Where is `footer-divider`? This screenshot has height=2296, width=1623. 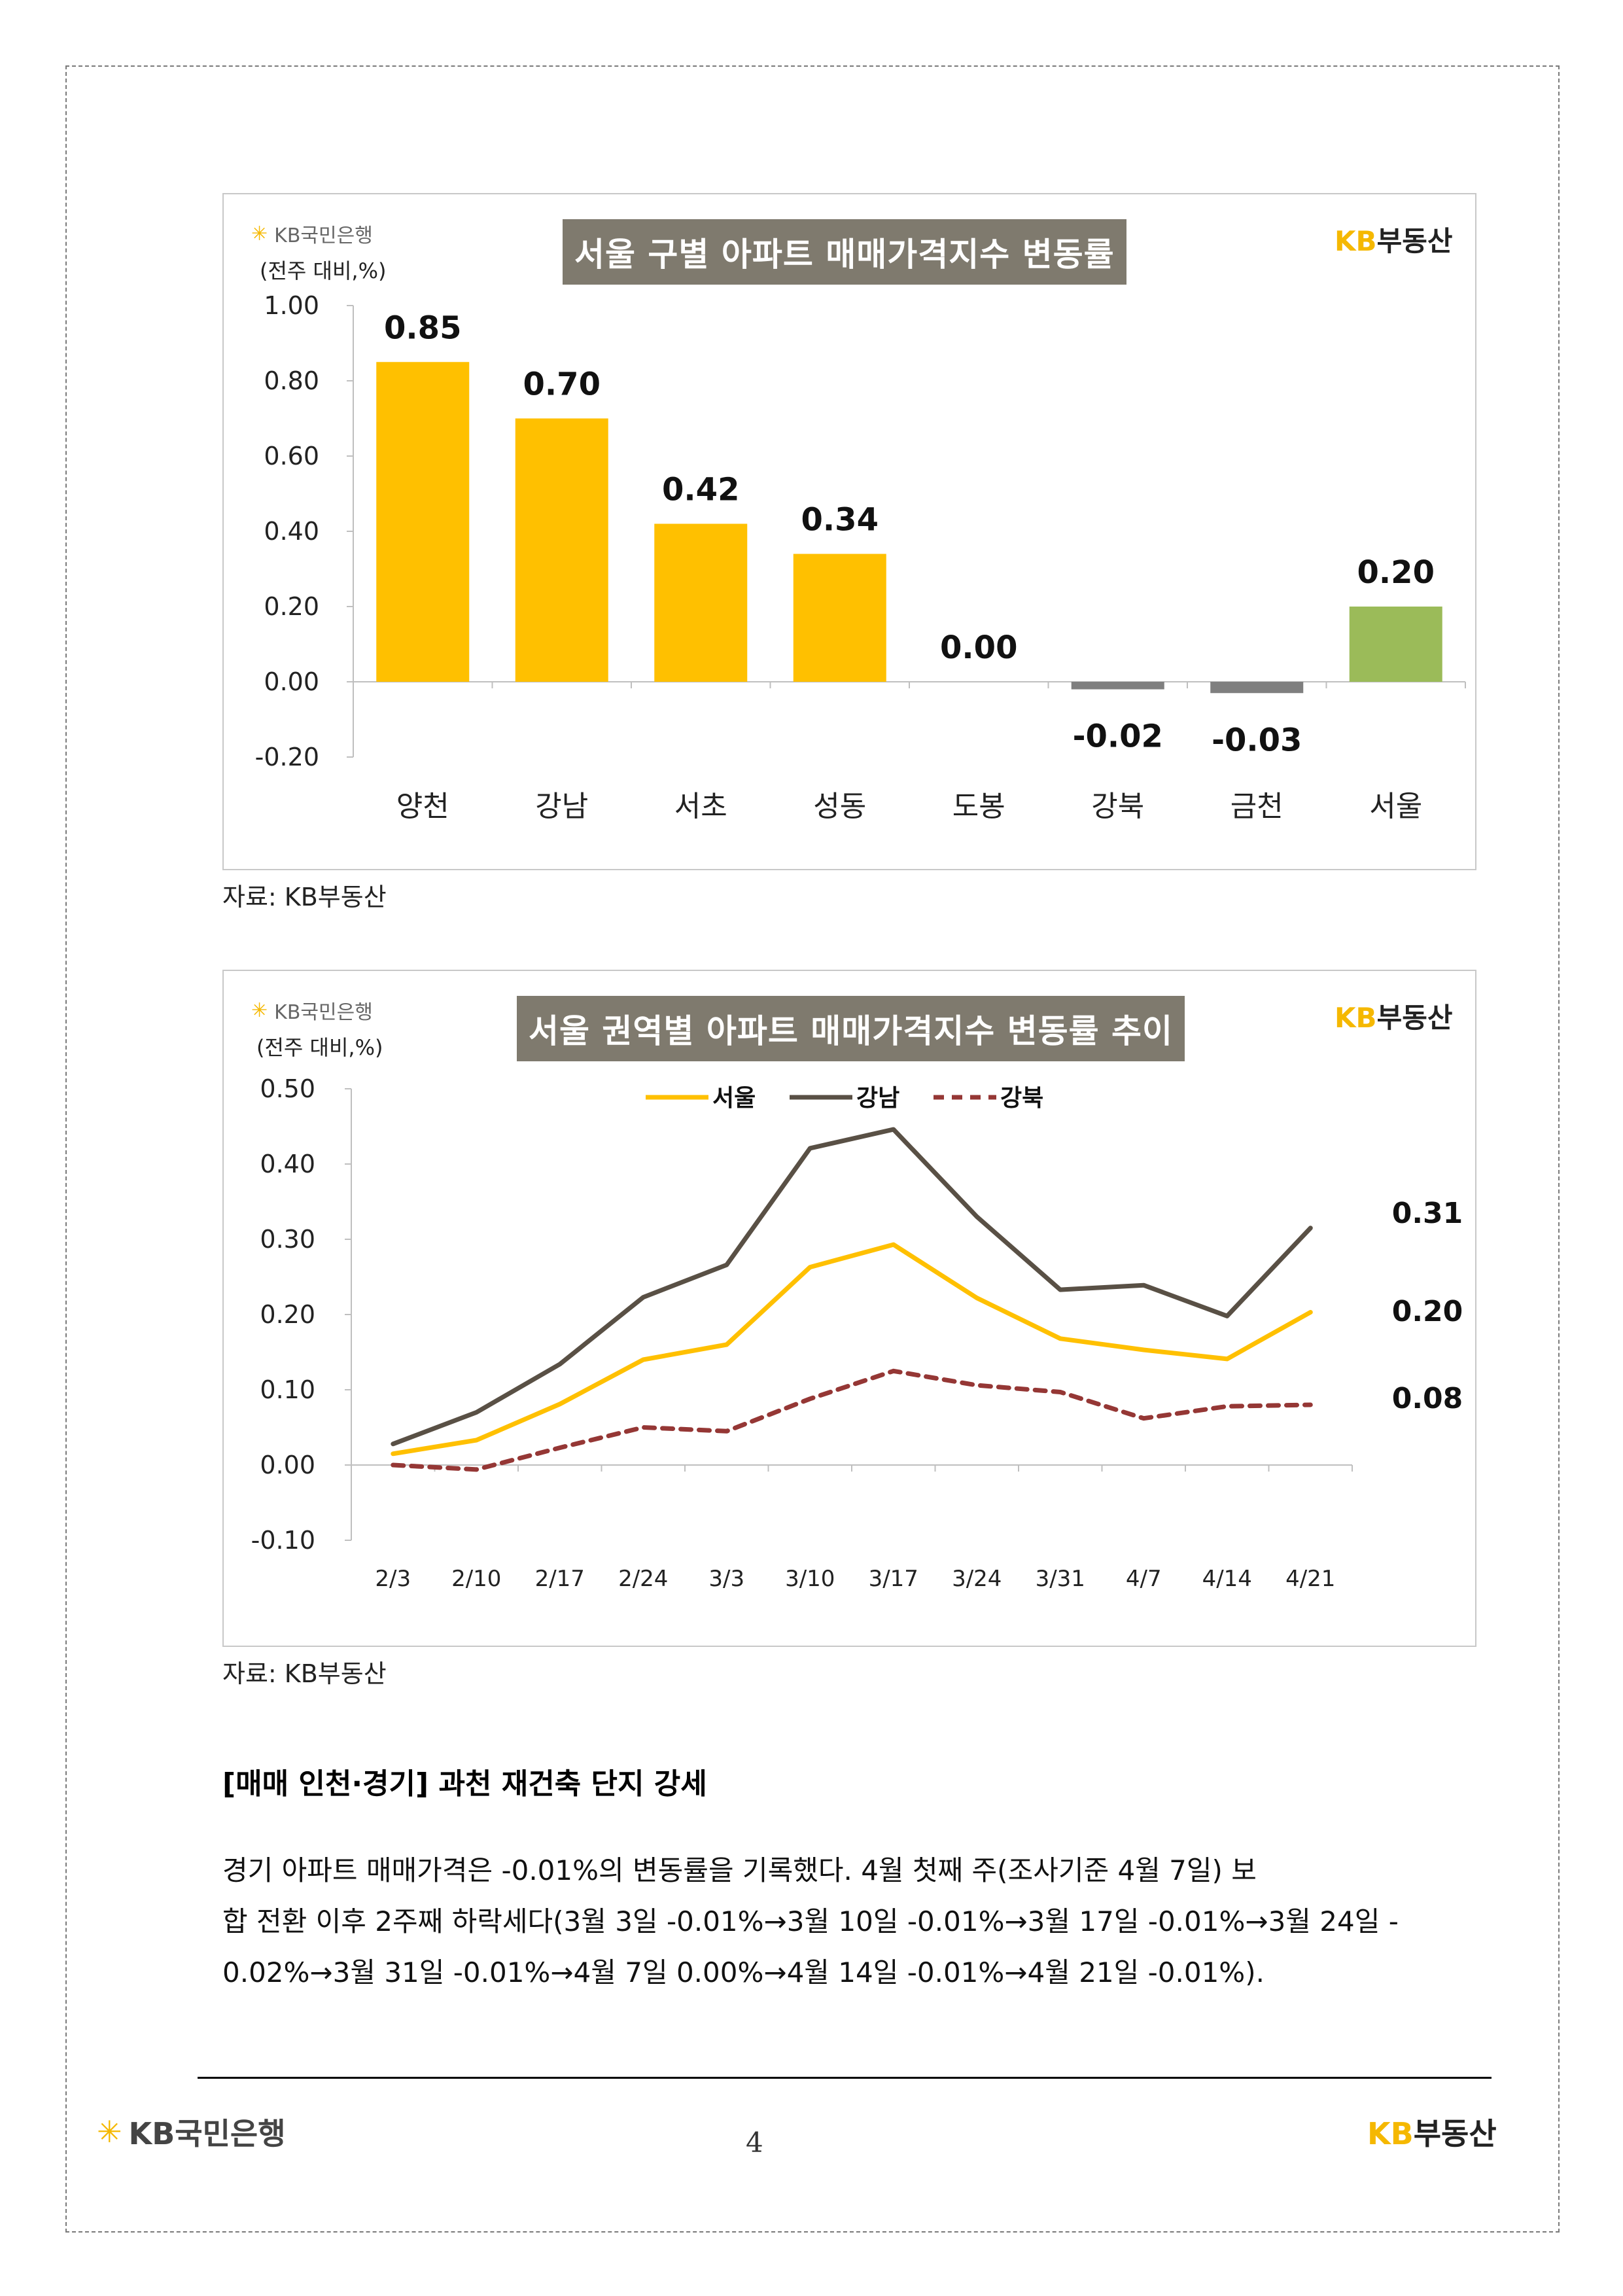 footer-divider is located at coordinates (845, 2078).